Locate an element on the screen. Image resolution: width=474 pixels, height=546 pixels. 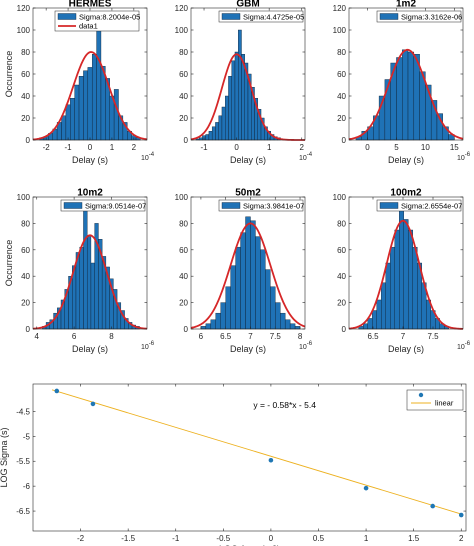
y-tick-label: -5 is located at coordinates (27, 436).